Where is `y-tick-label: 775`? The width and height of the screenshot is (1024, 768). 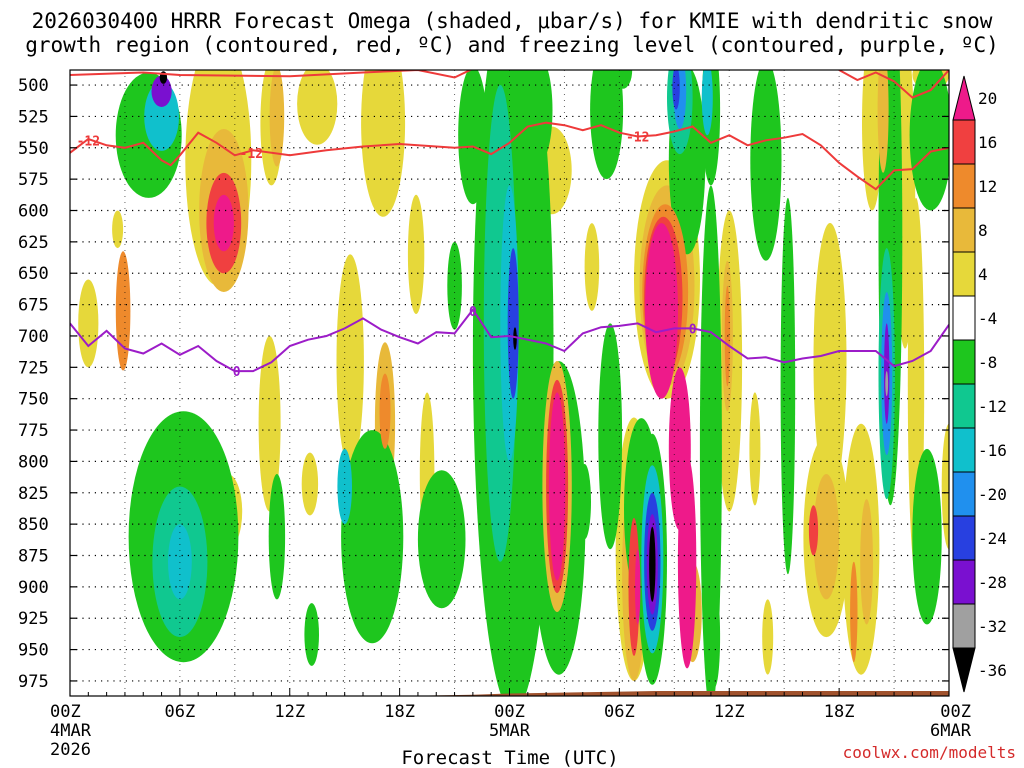 y-tick-label: 775 is located at coordinates (33, 431).